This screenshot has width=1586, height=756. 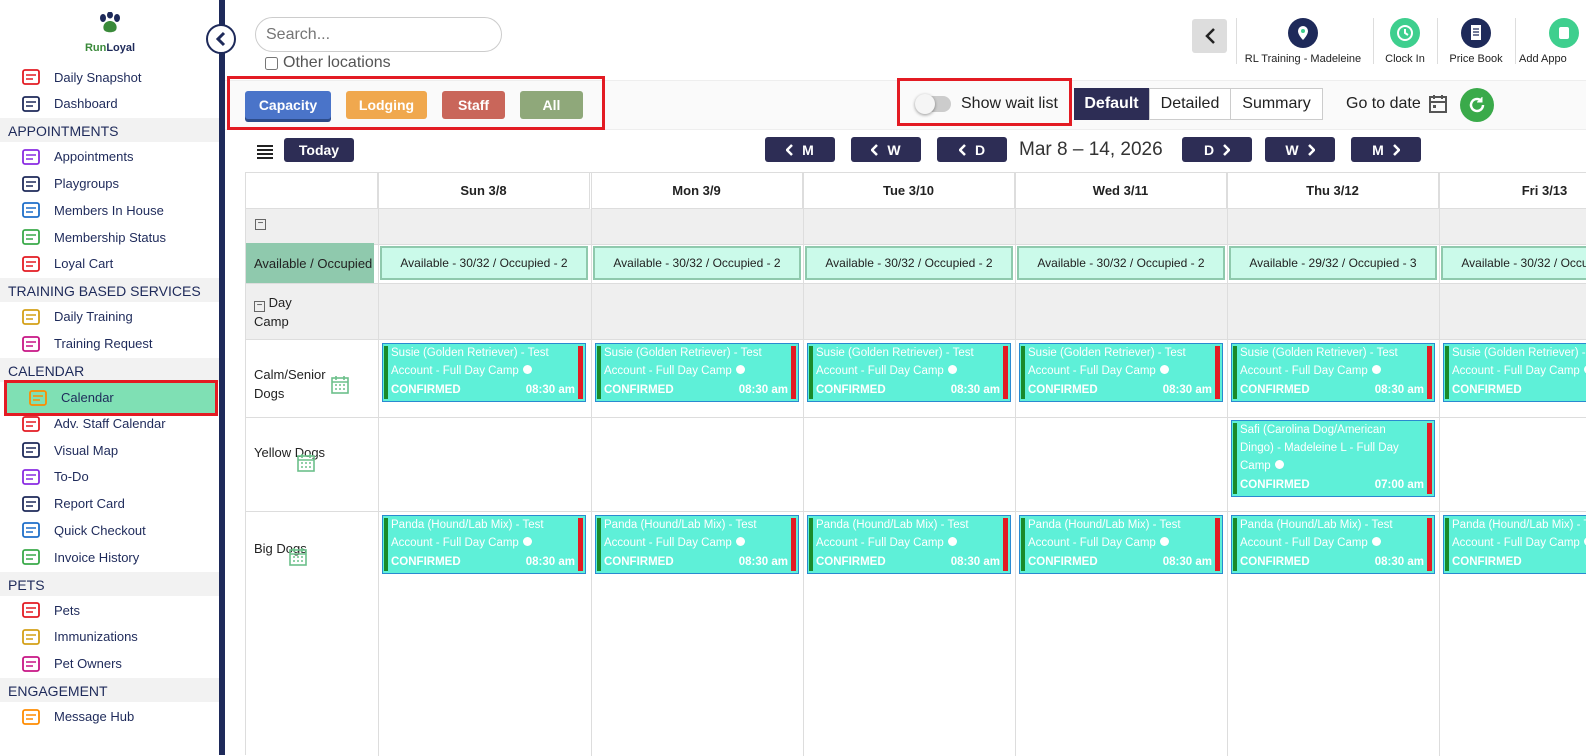 I want to click on view-summary-button: Summary, so click(x=1276, y=104).